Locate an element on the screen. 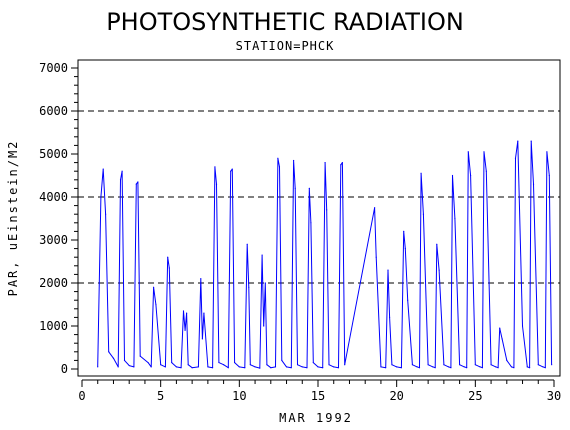 This screenshot has width=570, height=430. chart-title: PHOTOSYNTHETIC RADIATION is located at coordinates (285, 22).